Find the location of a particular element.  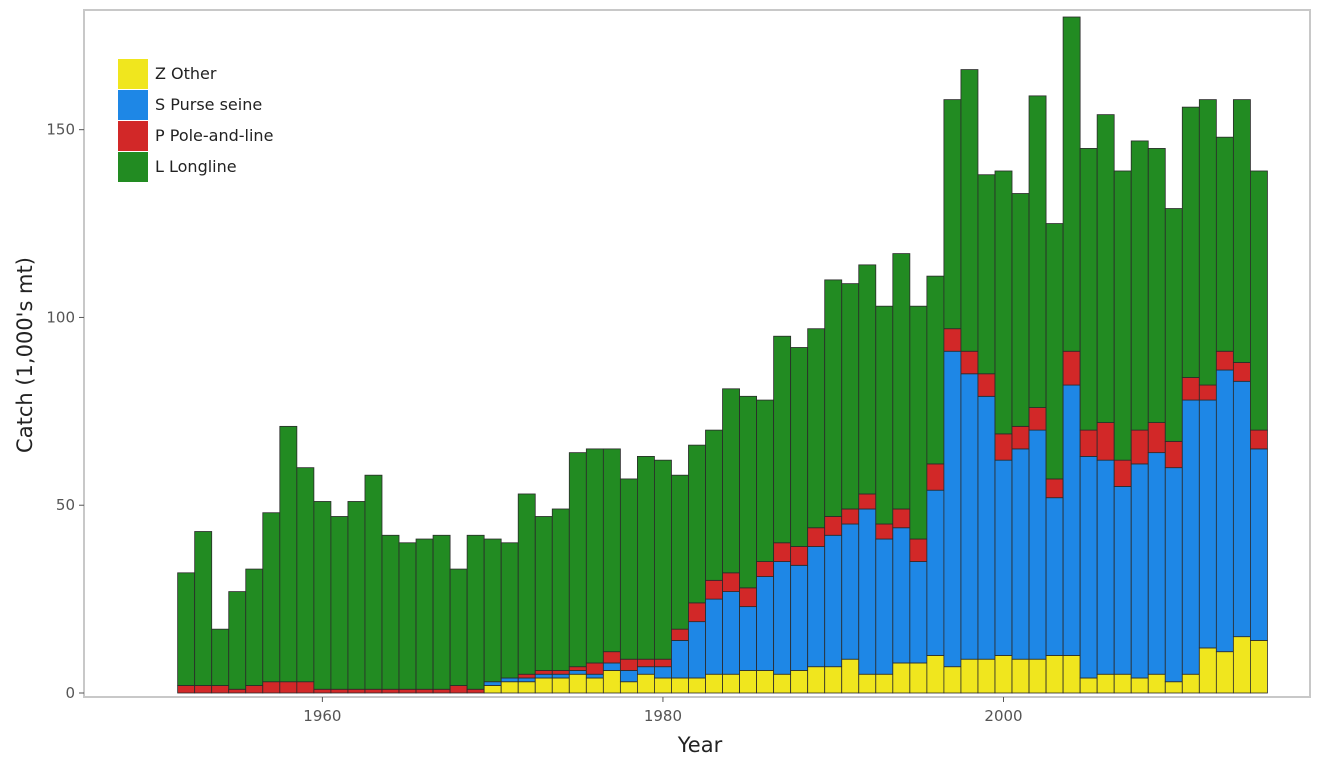

bar-l-longline-1999 is located at coordinates (986, 274).